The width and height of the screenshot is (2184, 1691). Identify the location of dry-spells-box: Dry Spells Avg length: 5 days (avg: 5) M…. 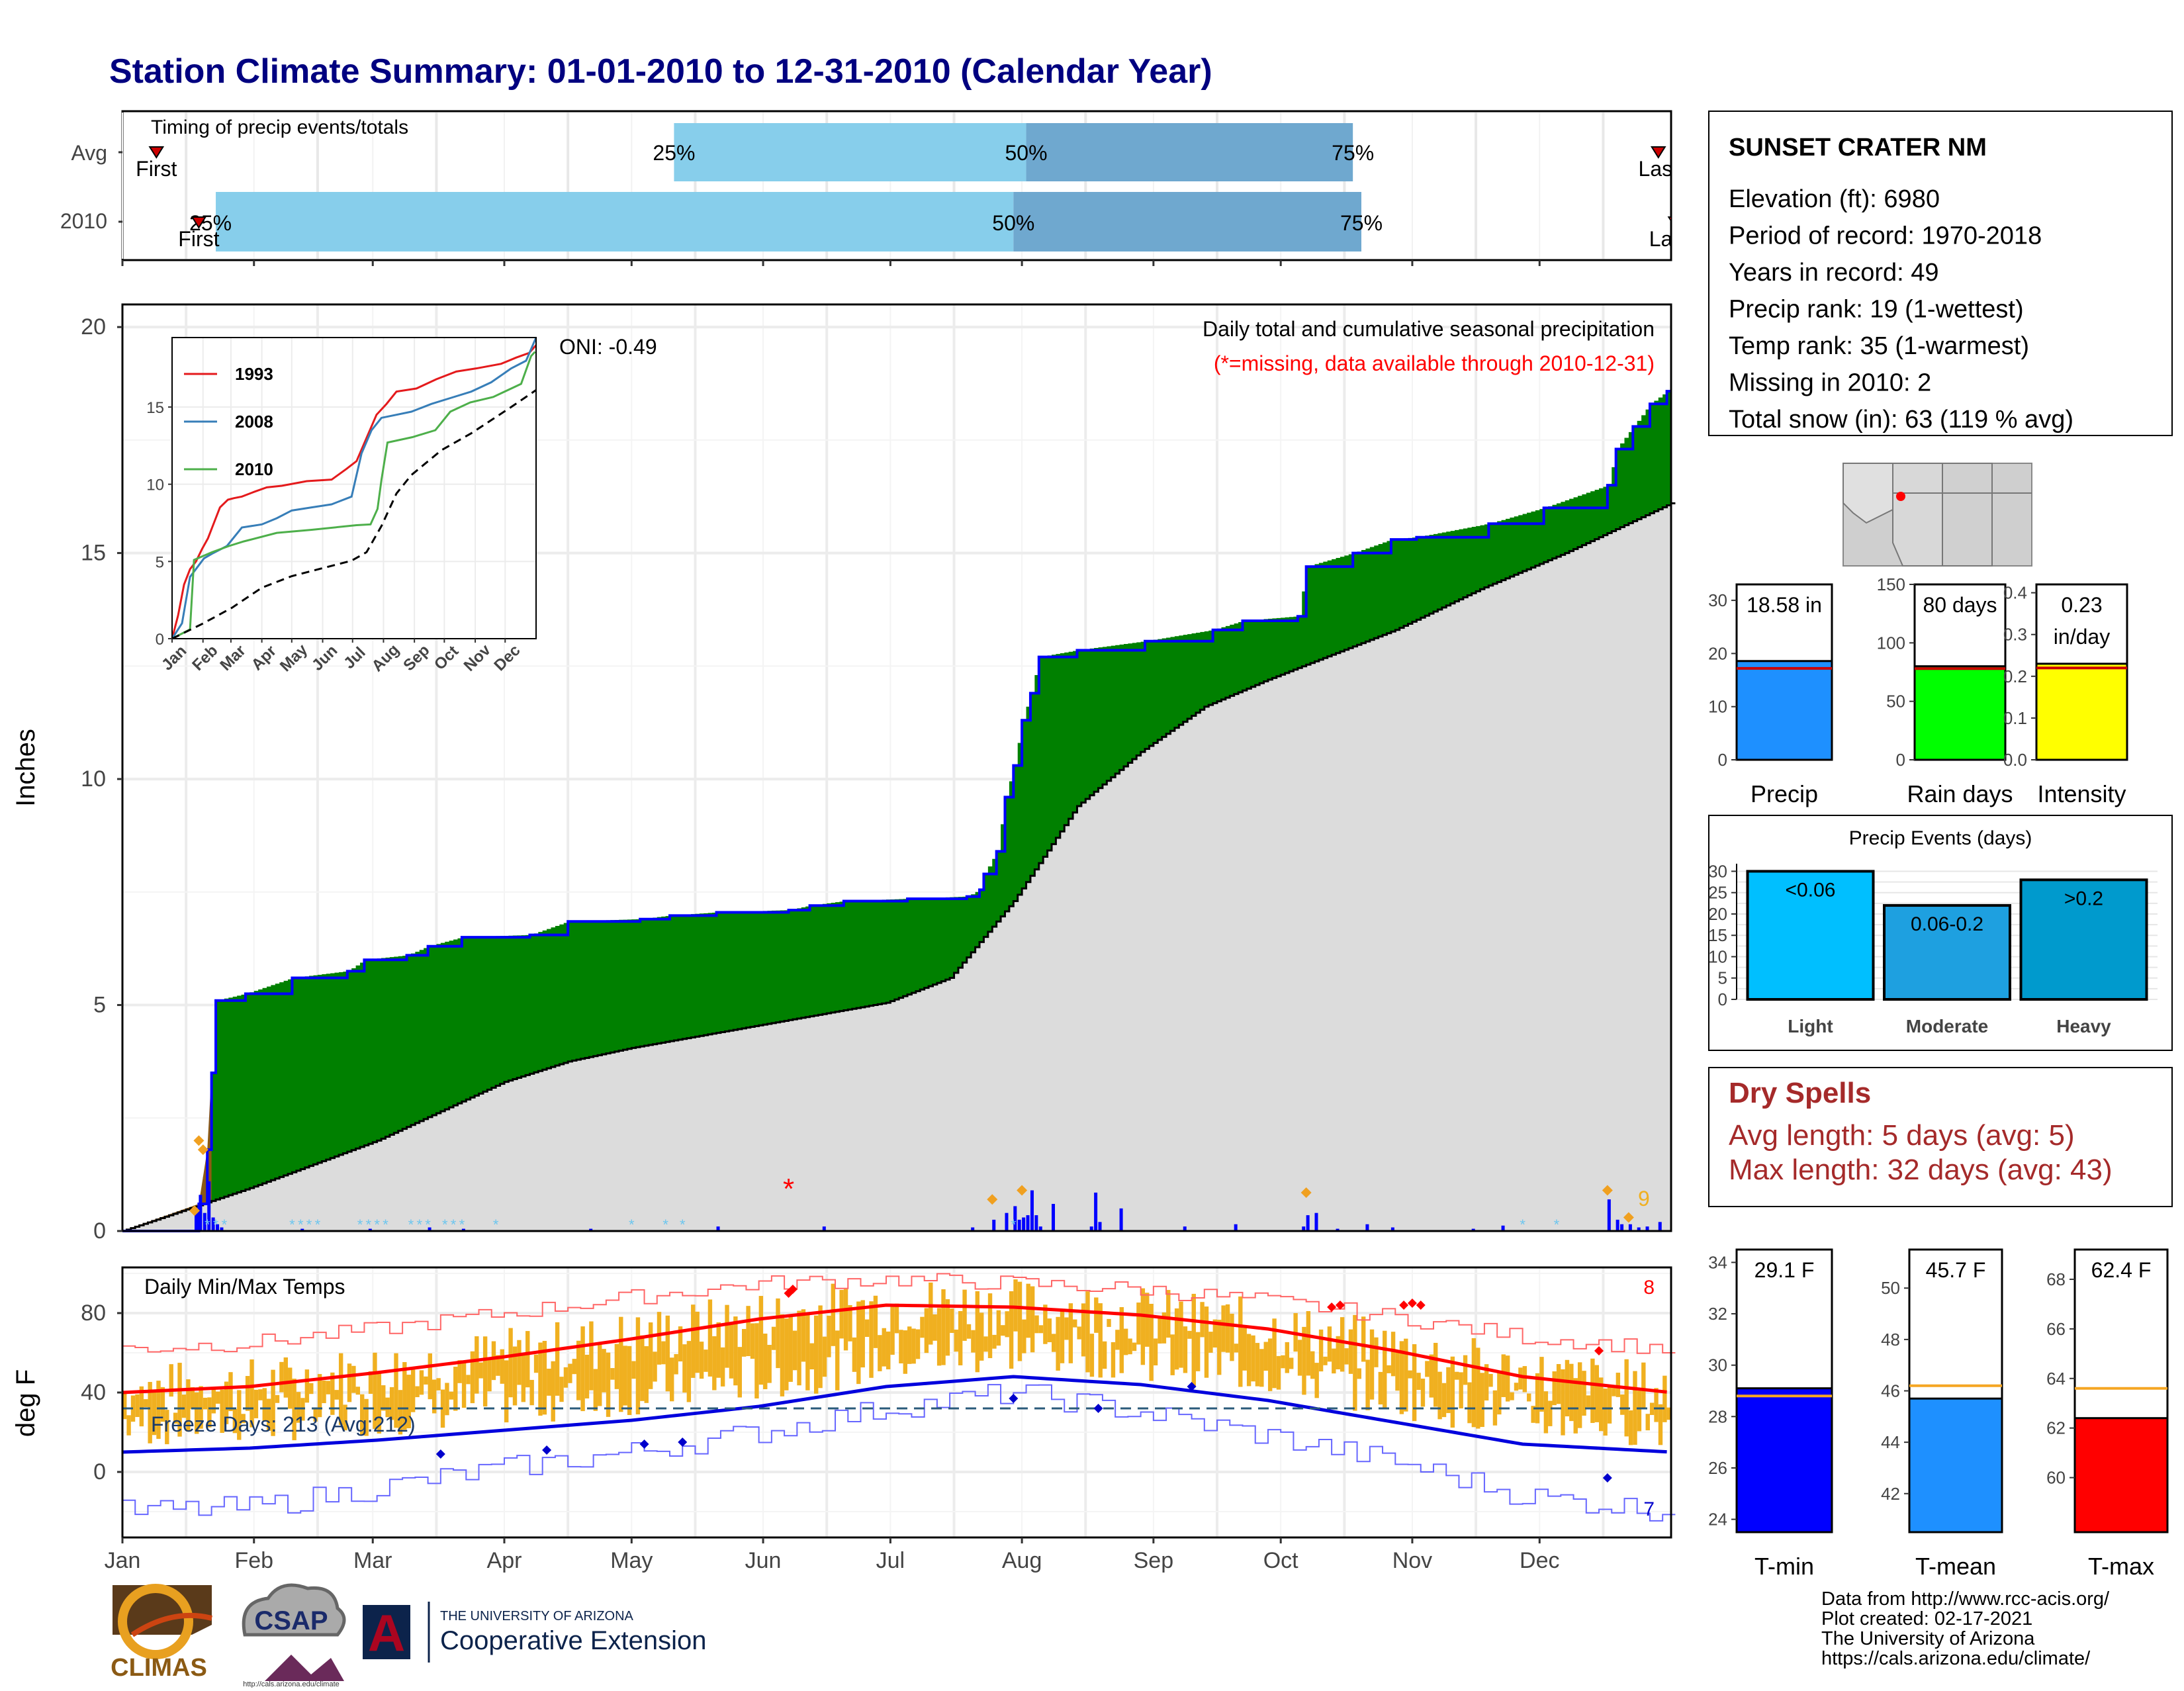
(1940, 1137).